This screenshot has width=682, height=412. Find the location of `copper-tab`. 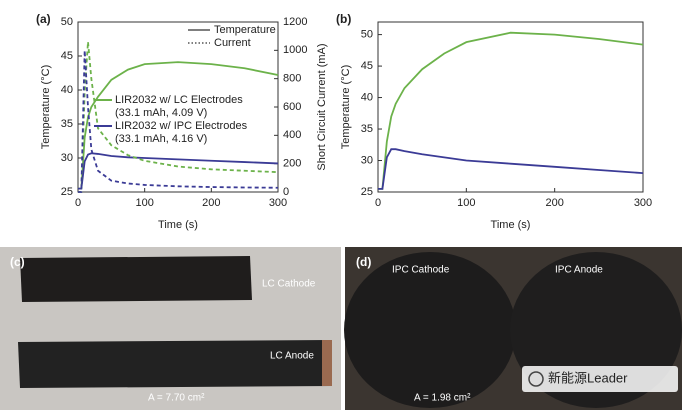

copper-tab is located at coordinates (327, 363).